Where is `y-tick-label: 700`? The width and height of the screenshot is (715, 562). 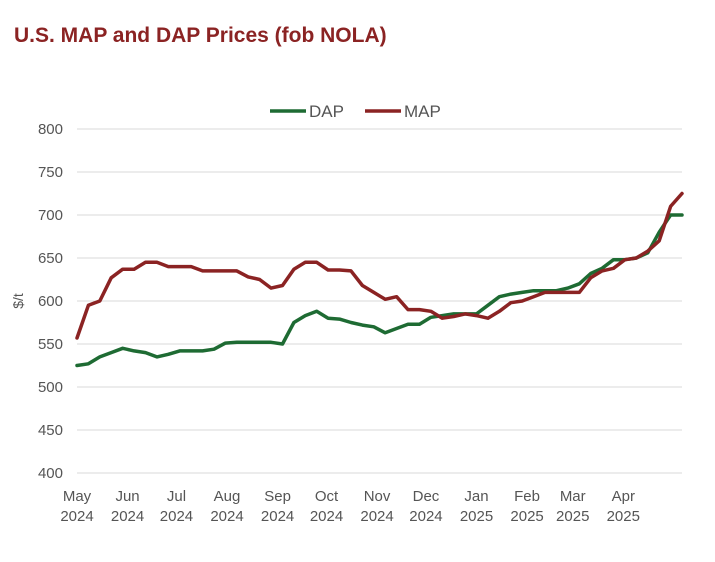 y-tick-label: 700 is located at coordinates (50, 215).